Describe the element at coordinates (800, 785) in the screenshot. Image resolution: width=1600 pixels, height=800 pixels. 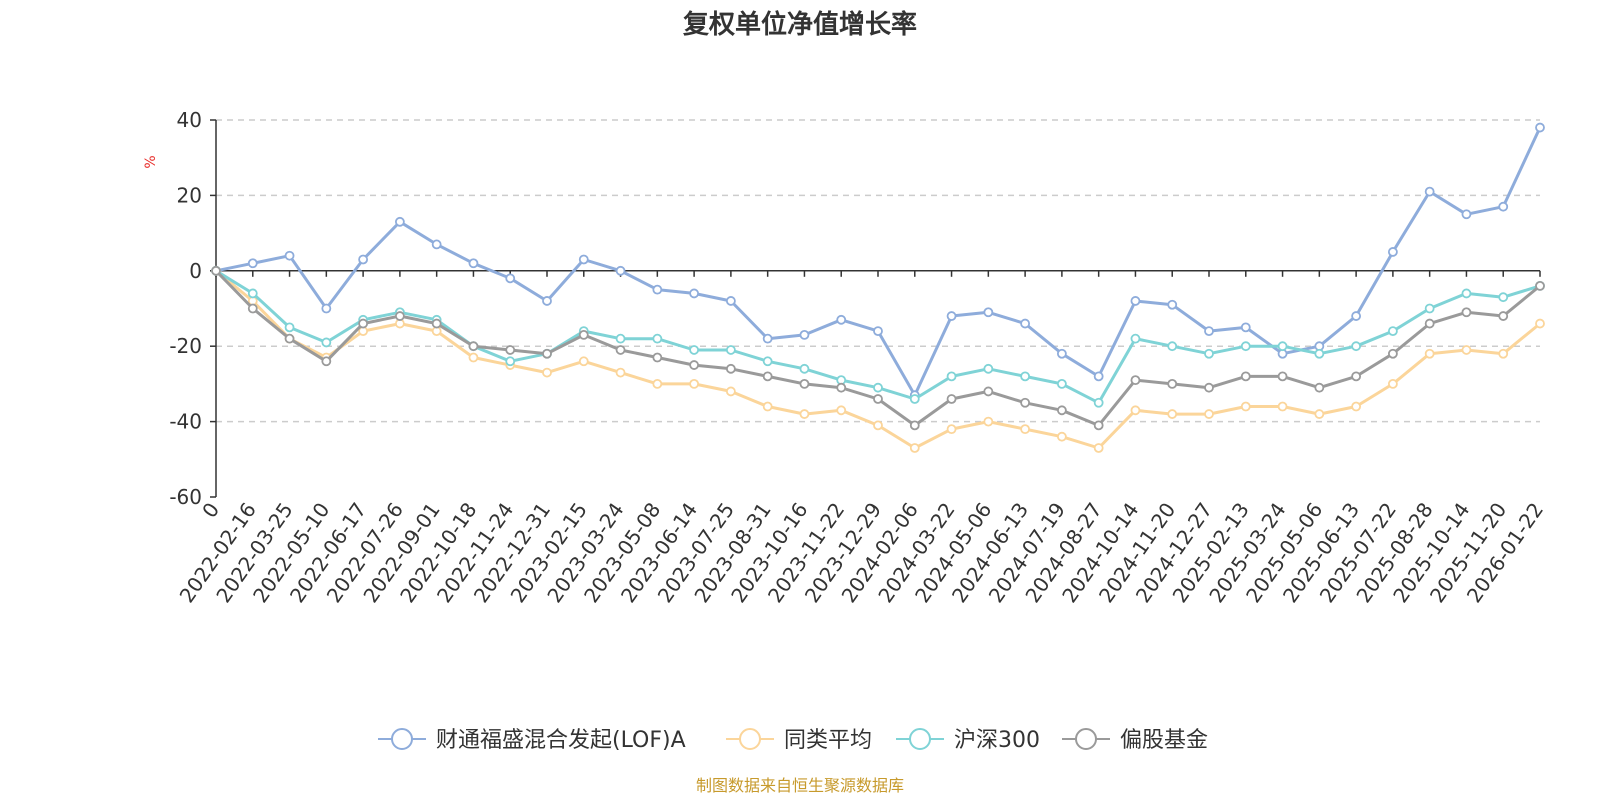
I see `data-source-note: 制图数据来自恒生聚源数据库` at that location.